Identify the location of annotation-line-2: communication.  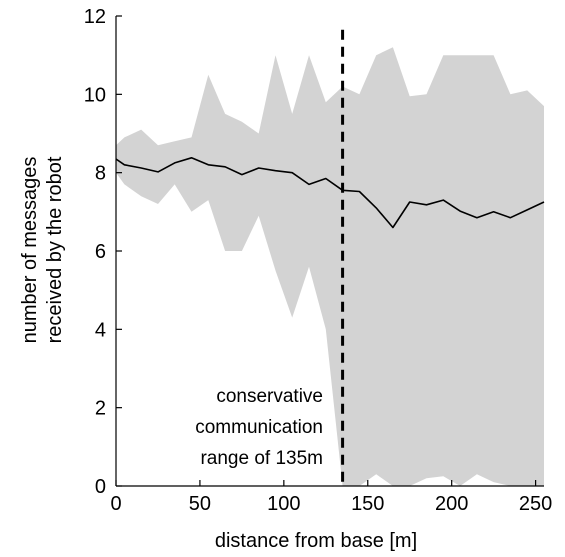
(259, 427).